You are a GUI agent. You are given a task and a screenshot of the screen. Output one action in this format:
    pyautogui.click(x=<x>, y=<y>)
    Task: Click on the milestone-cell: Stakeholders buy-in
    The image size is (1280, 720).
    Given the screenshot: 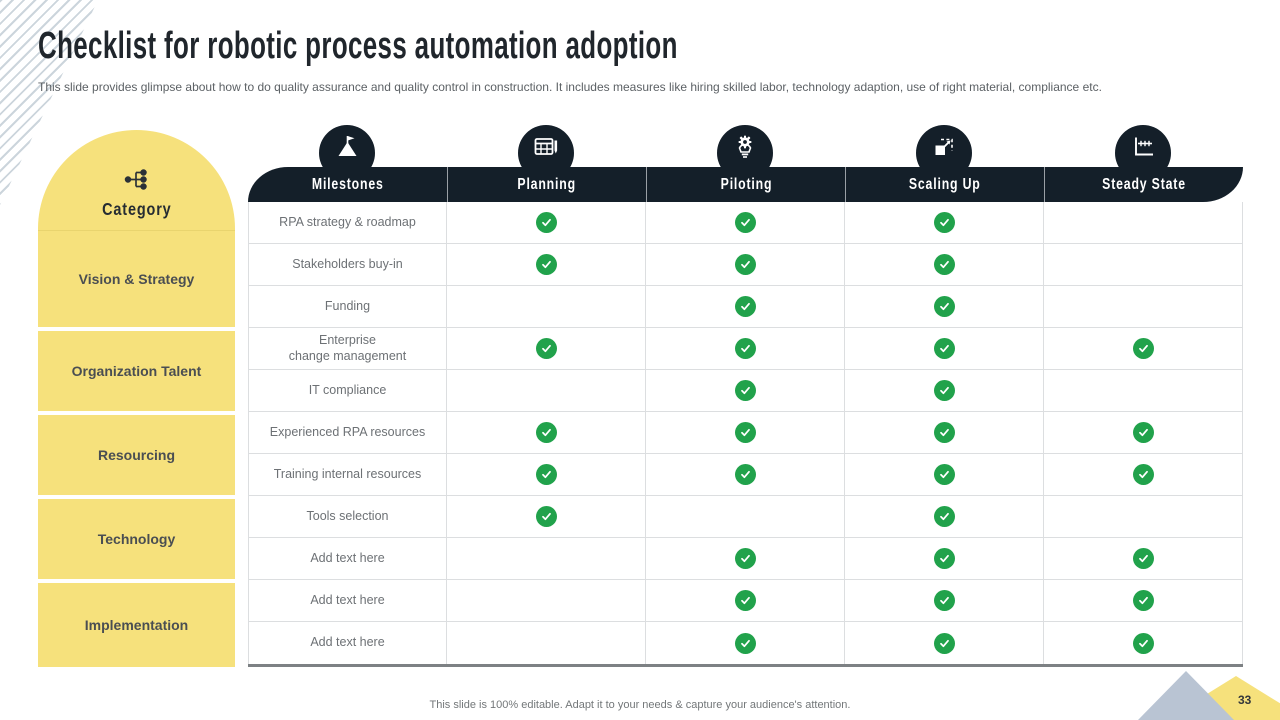 What is the action you would take?
    pyautogui.click(x=347, y=264)
    